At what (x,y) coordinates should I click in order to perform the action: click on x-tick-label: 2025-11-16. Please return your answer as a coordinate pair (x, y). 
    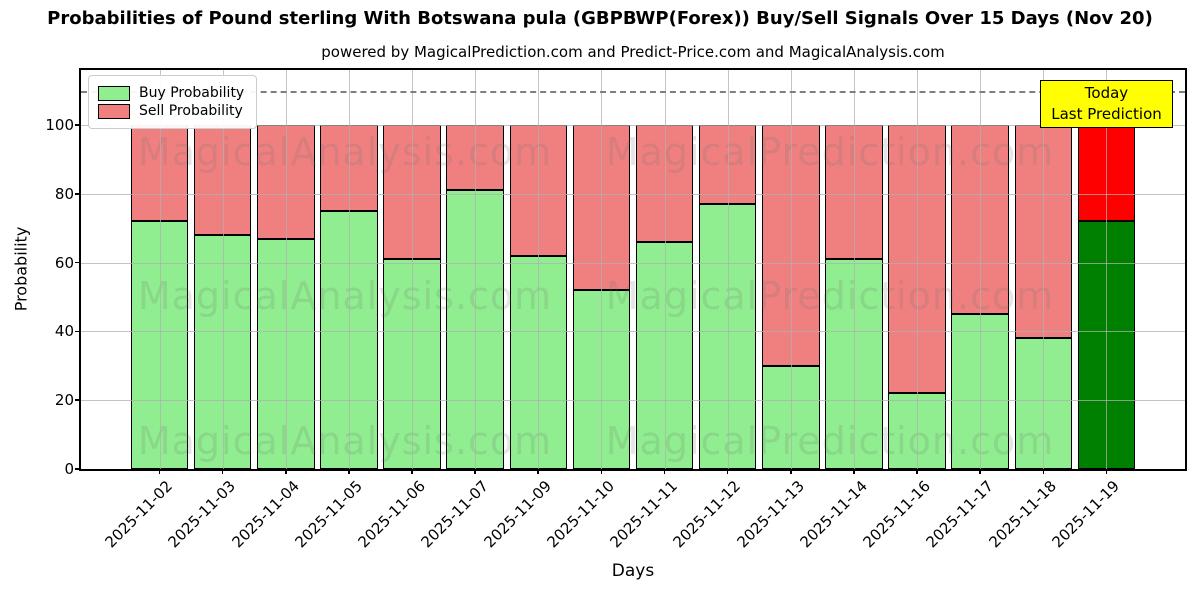
    Looking at the image, I should click on (896, 514).